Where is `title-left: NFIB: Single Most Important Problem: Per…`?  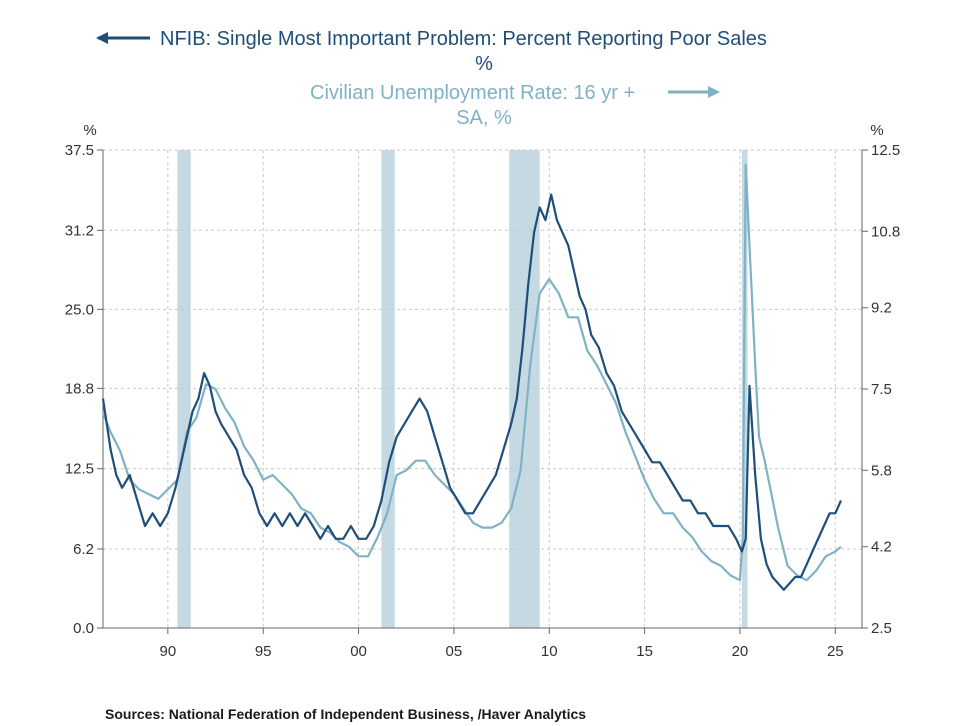 title-left: NFIB: Single Most Important Problem: Per… is located at coordinates (463, 39).